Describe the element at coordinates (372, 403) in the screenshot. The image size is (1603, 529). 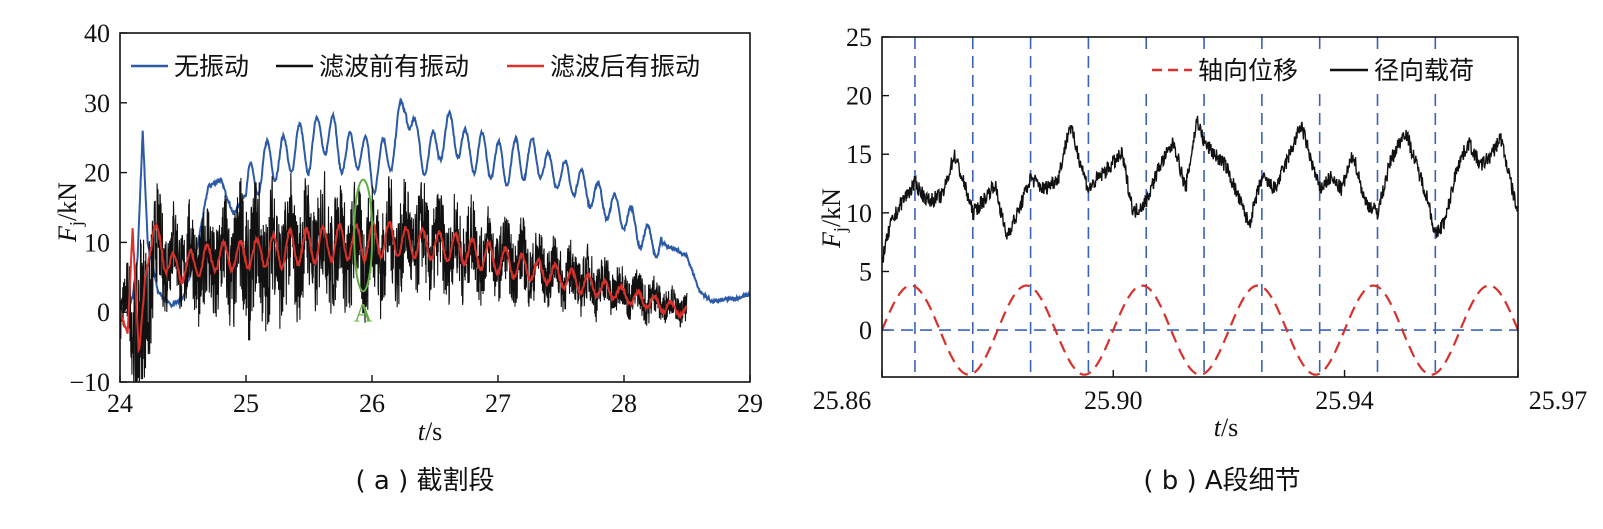
I see `x-tick-label: 26` at that location.